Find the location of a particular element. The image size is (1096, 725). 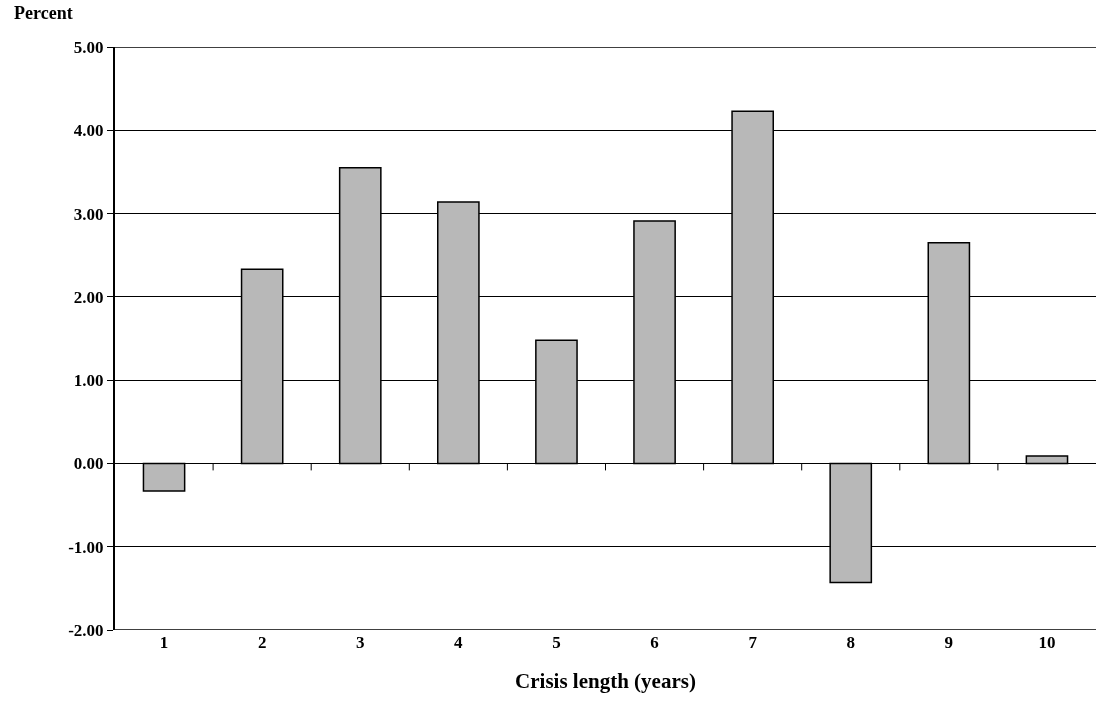

x-tick-label: 7 is located at coordinates (753, 642).